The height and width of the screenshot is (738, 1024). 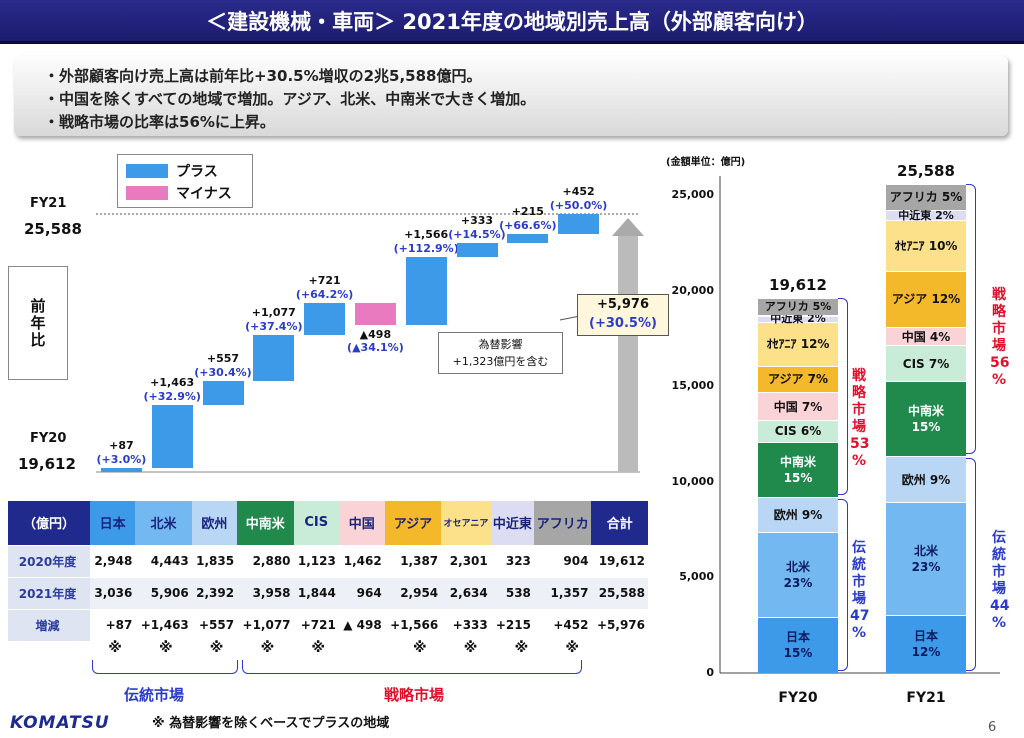 What do you see at coordinates (562, 523) in the screenshot?
I see `table-header-cell: アフリカ` at bounding box center [562, 523].